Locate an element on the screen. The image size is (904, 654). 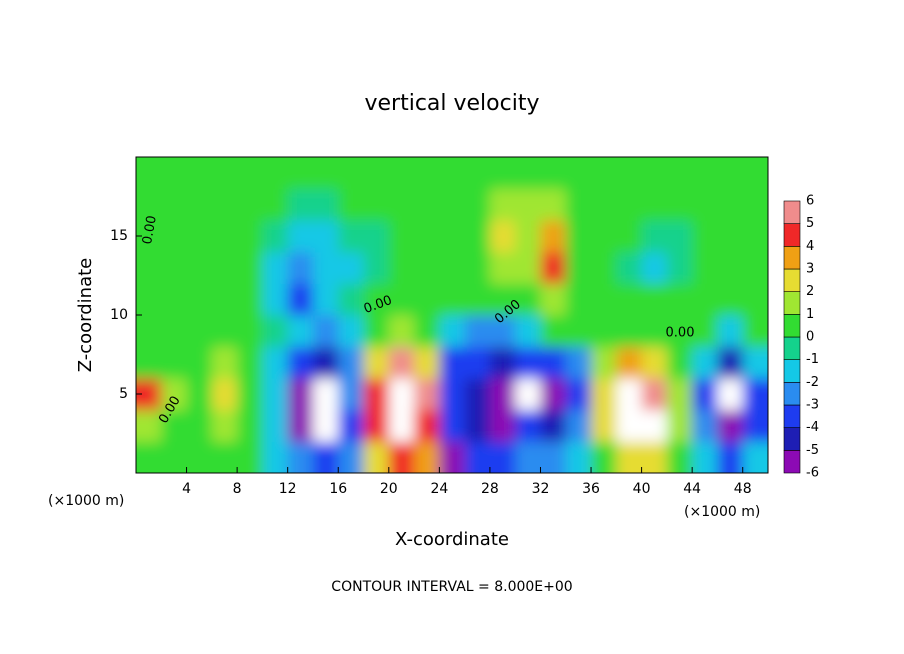
colorbar-label: 5 is located at coordinates (810, 223).